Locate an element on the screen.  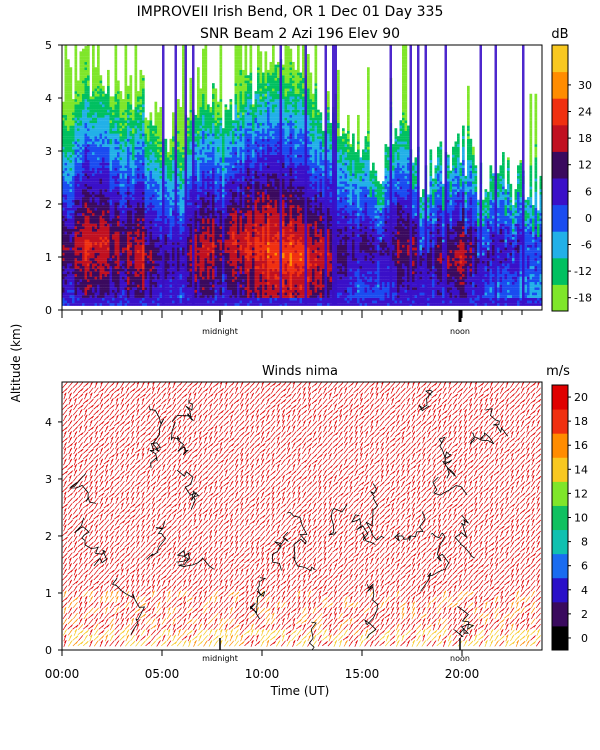
winds-x-tick-label: 10:00 is located at coordinates (262, 674).